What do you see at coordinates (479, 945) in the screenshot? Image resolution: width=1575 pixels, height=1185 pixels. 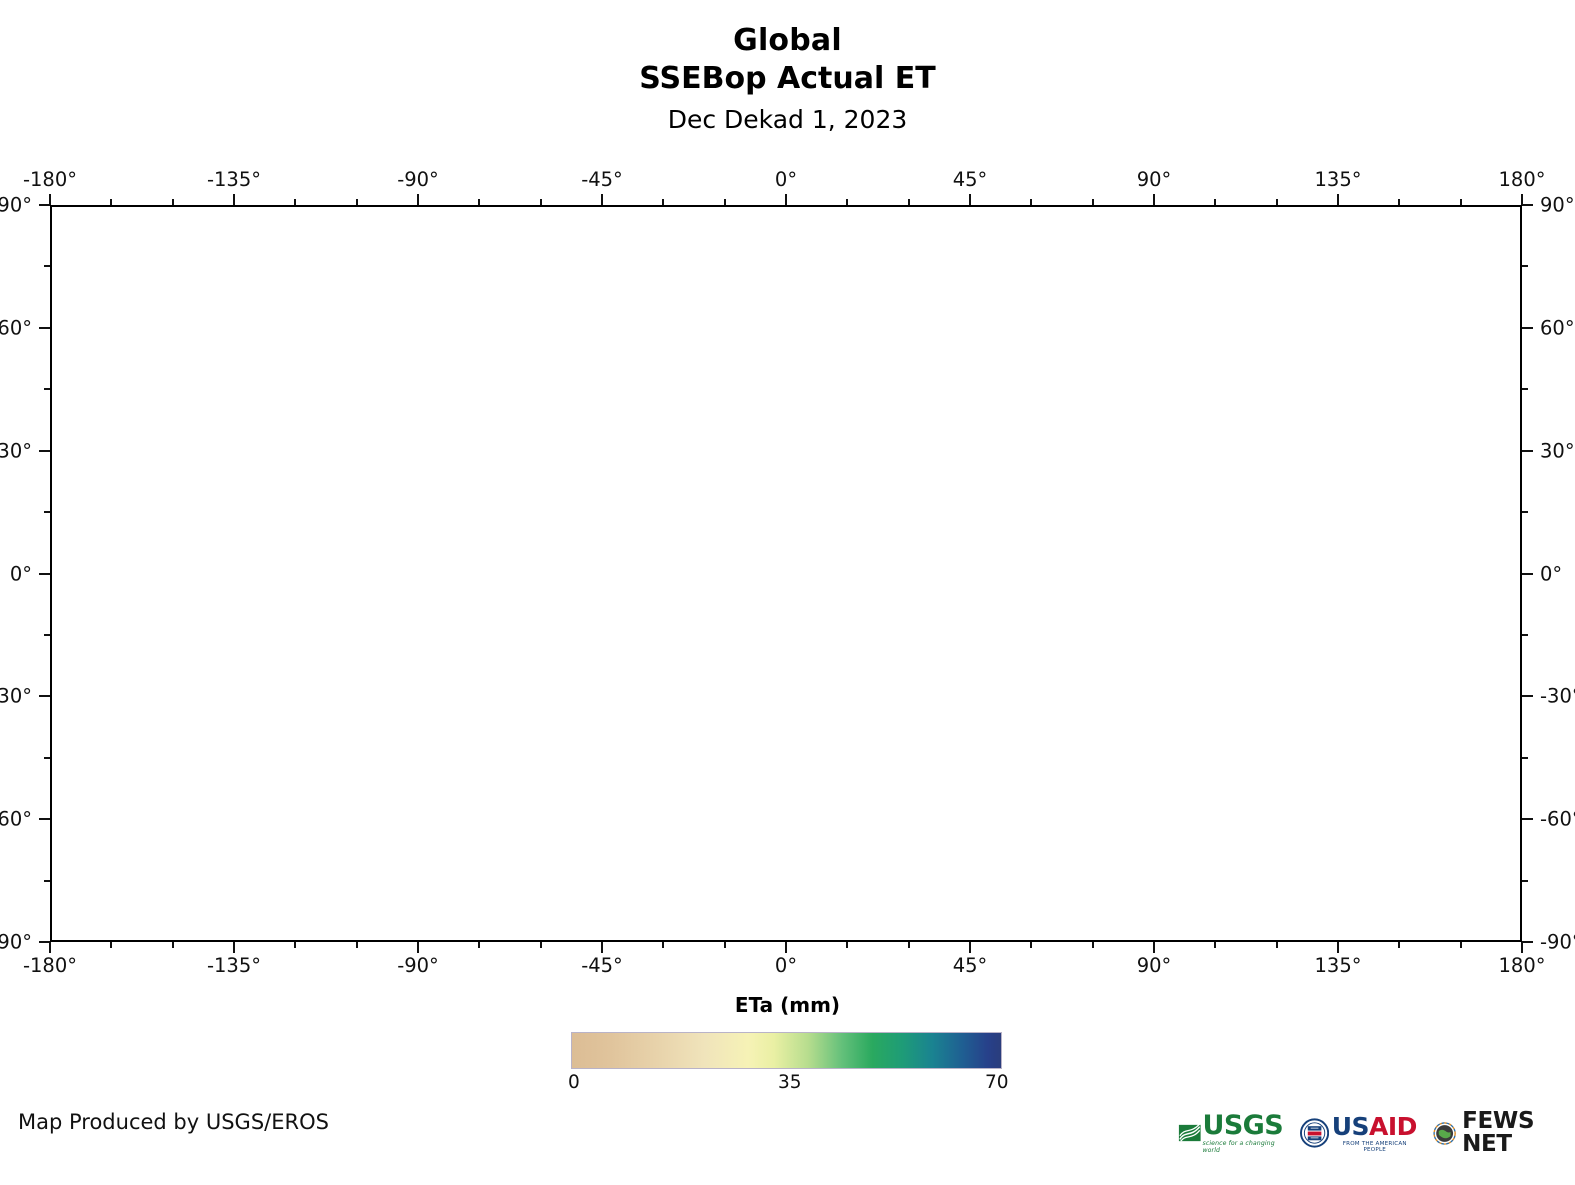 I see `xtick-bottom--75` at bounding box center [479, 945].